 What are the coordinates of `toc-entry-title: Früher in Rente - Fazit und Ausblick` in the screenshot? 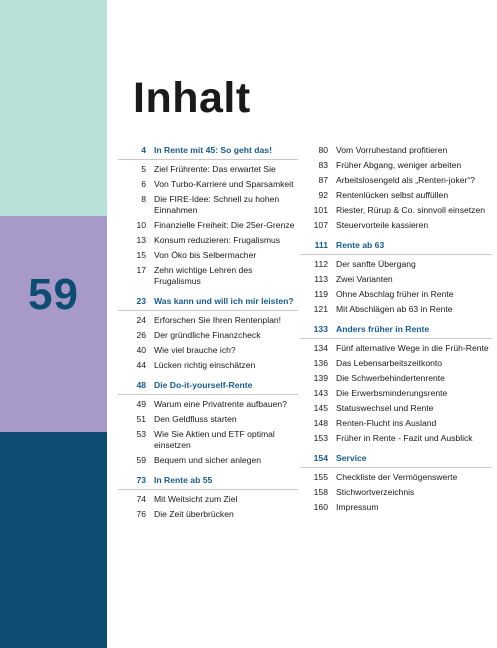 It's located at (404, 438).